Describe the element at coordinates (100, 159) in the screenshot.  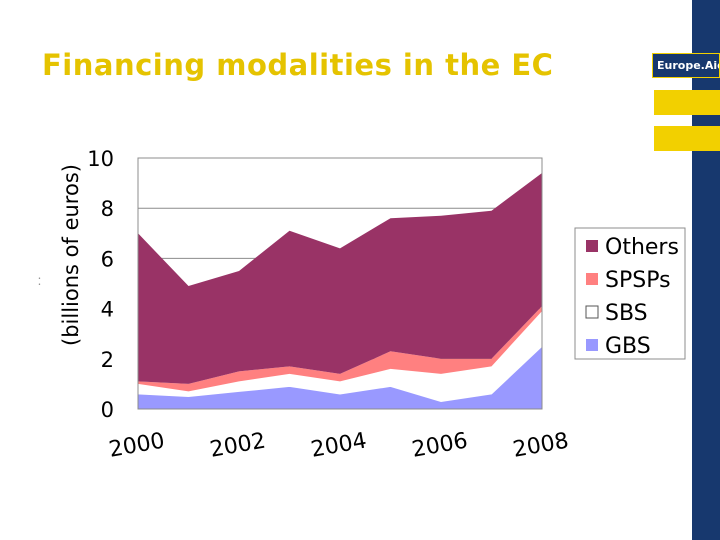
I see `y-tick-10: 10` at that location.